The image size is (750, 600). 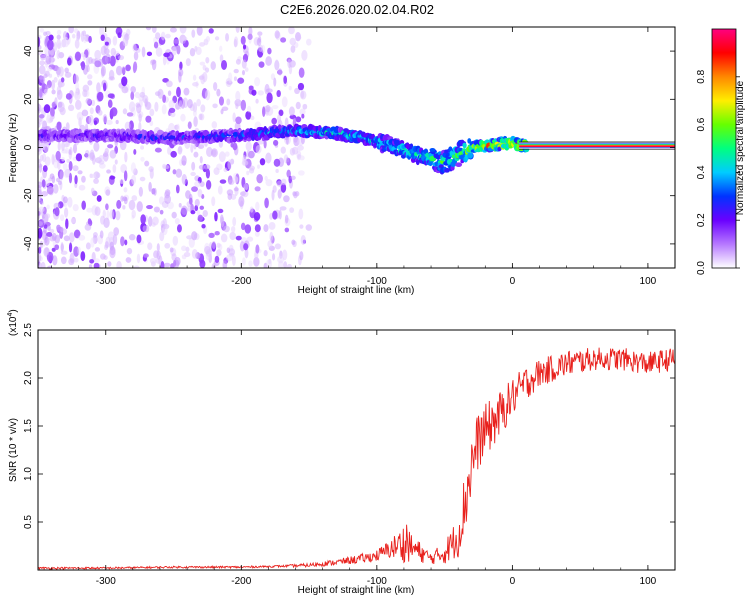 I want to click on figure-title: C2E6.2026.020.02.04.R02, so click(x=357, y=9).